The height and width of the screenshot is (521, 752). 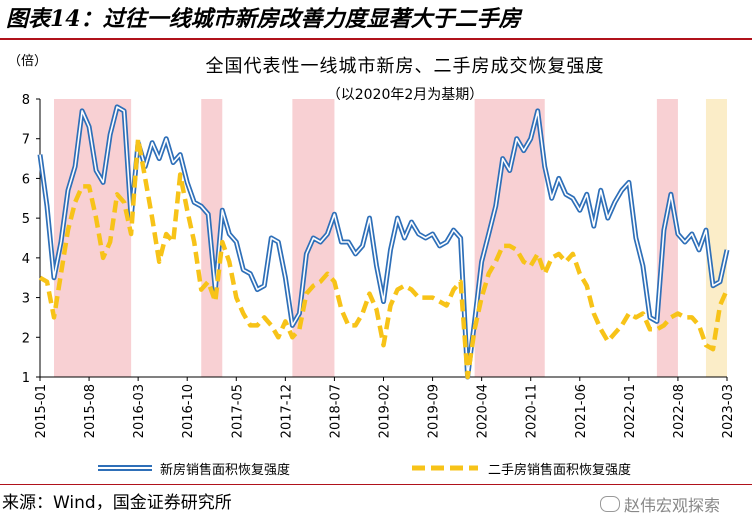 I want to click on x-tick-label-2020-04: 2020-04, so click(x=483, y=411).